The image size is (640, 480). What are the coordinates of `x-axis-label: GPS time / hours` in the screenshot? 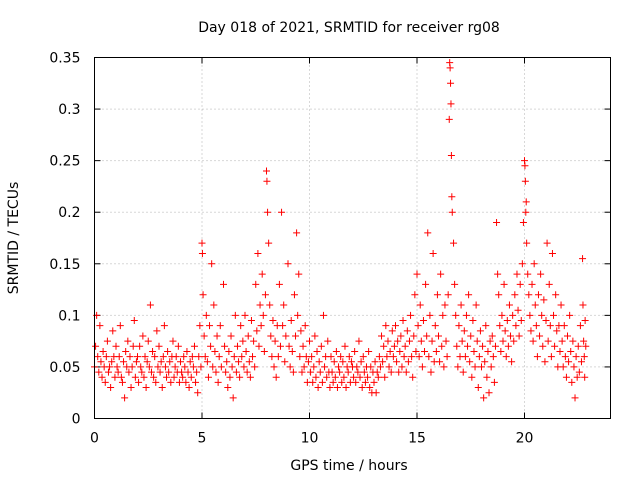 It's located at (348, 466).